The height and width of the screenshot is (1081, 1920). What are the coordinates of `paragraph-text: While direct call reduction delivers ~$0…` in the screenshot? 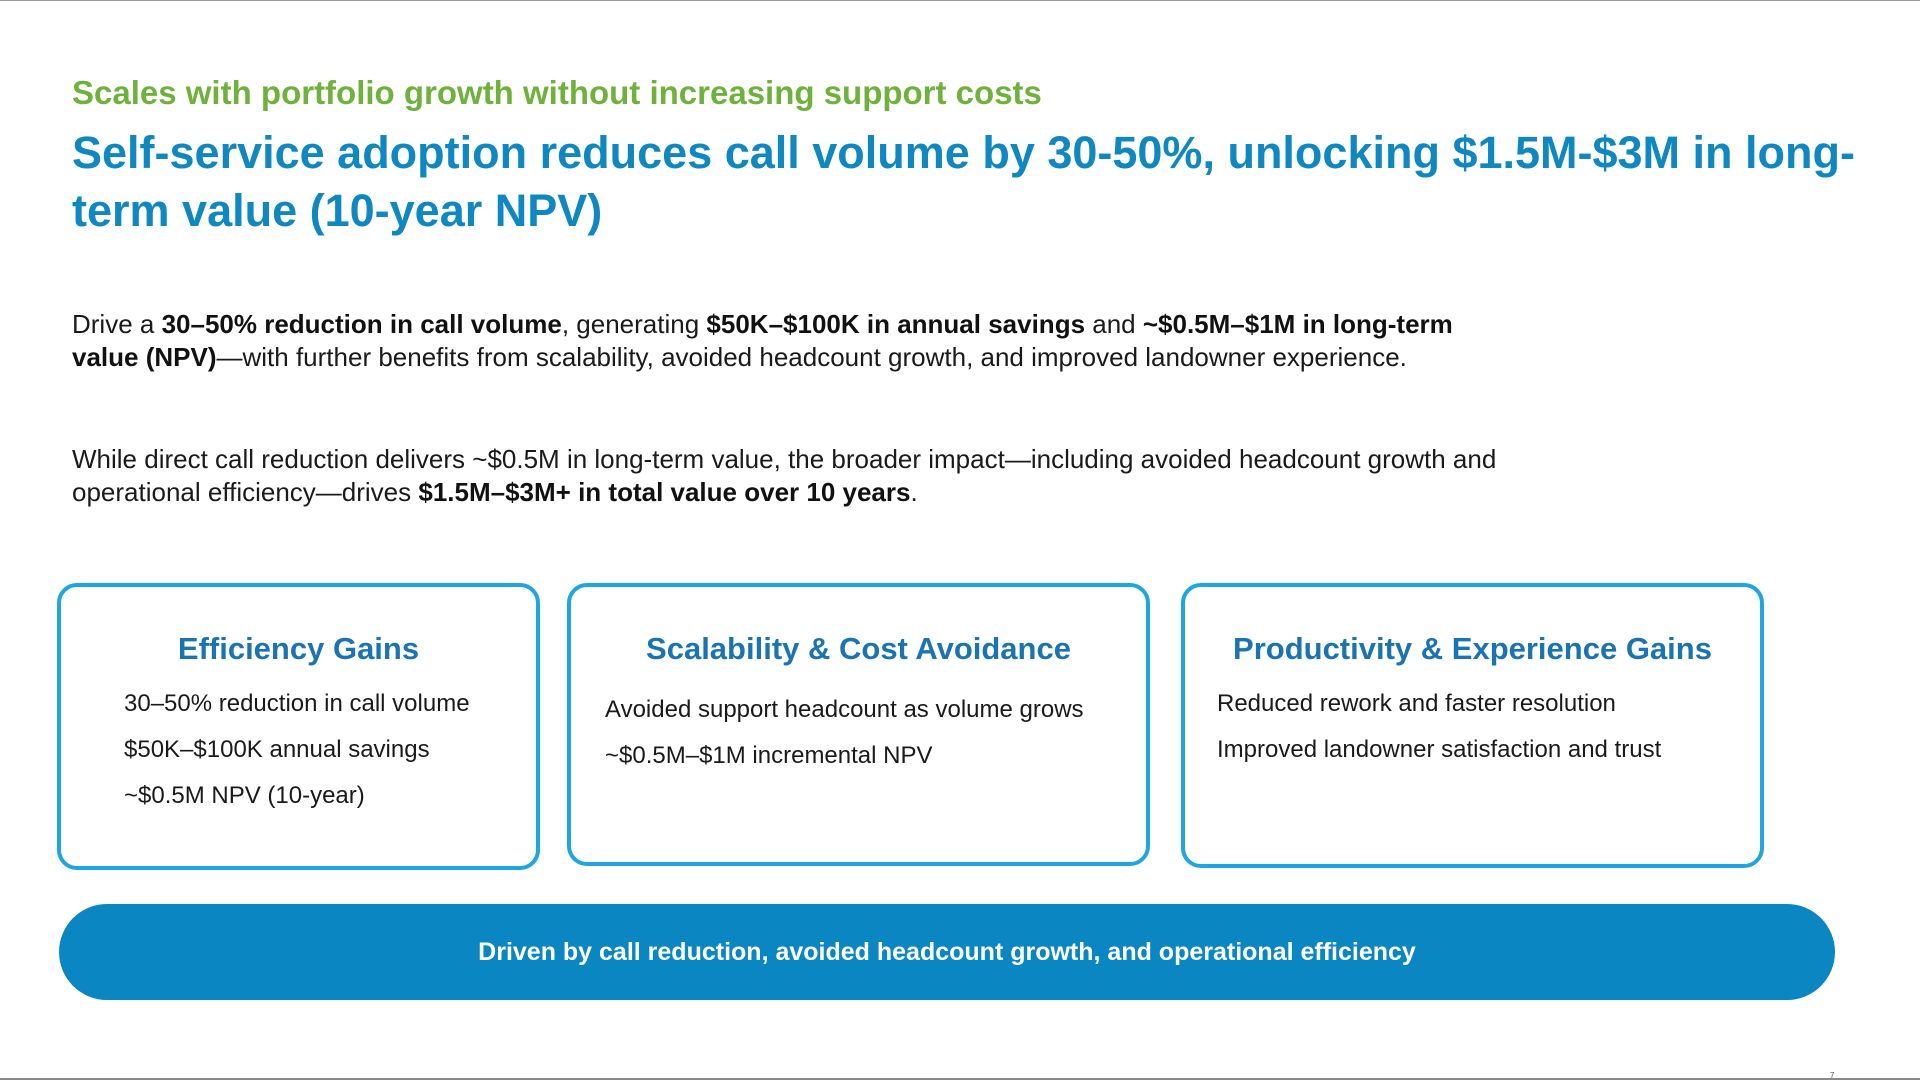 It's located at (784, 475).